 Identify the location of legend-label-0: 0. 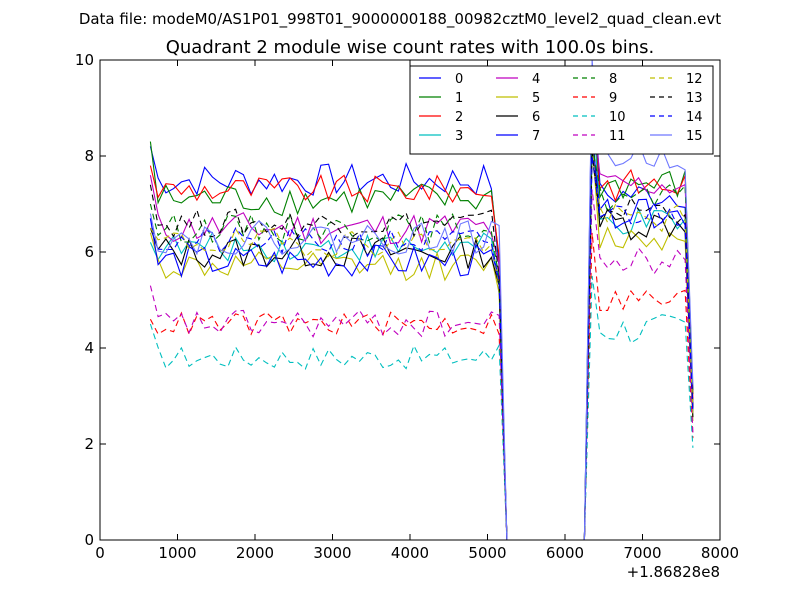
(459, 79).